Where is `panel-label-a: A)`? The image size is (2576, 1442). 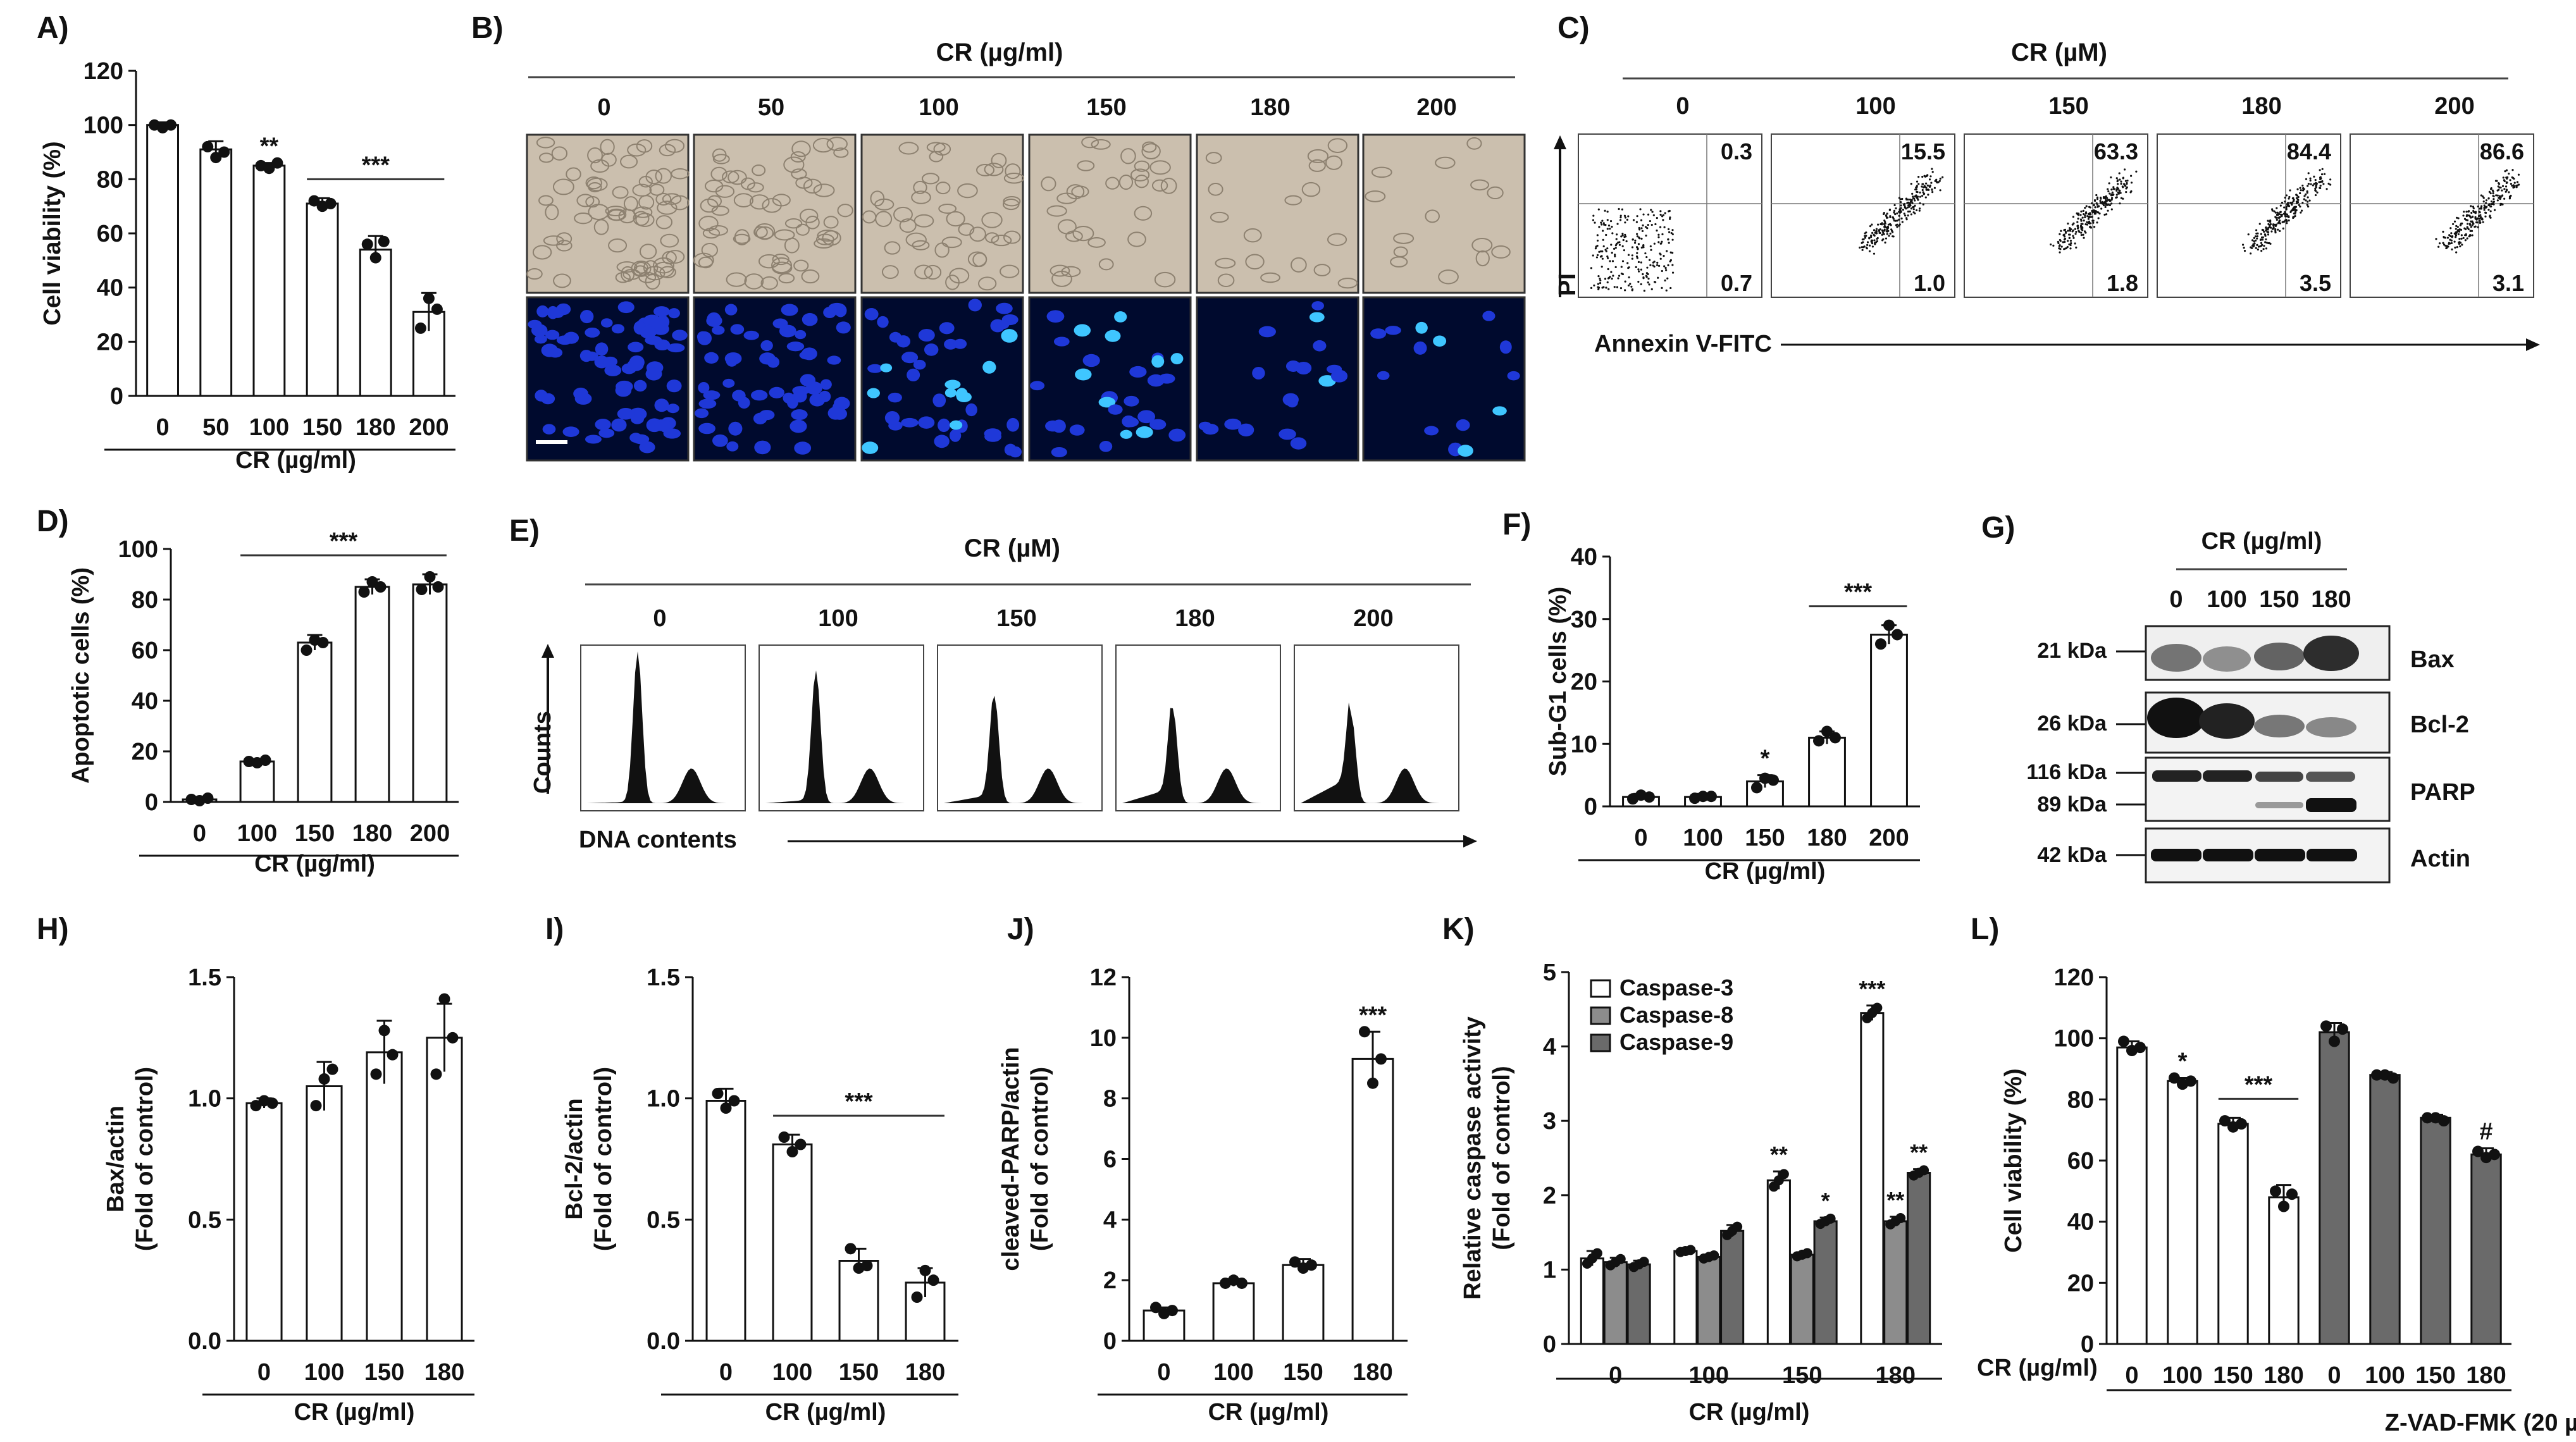
panel-label-a: A) is located at coordinates (53, 28).